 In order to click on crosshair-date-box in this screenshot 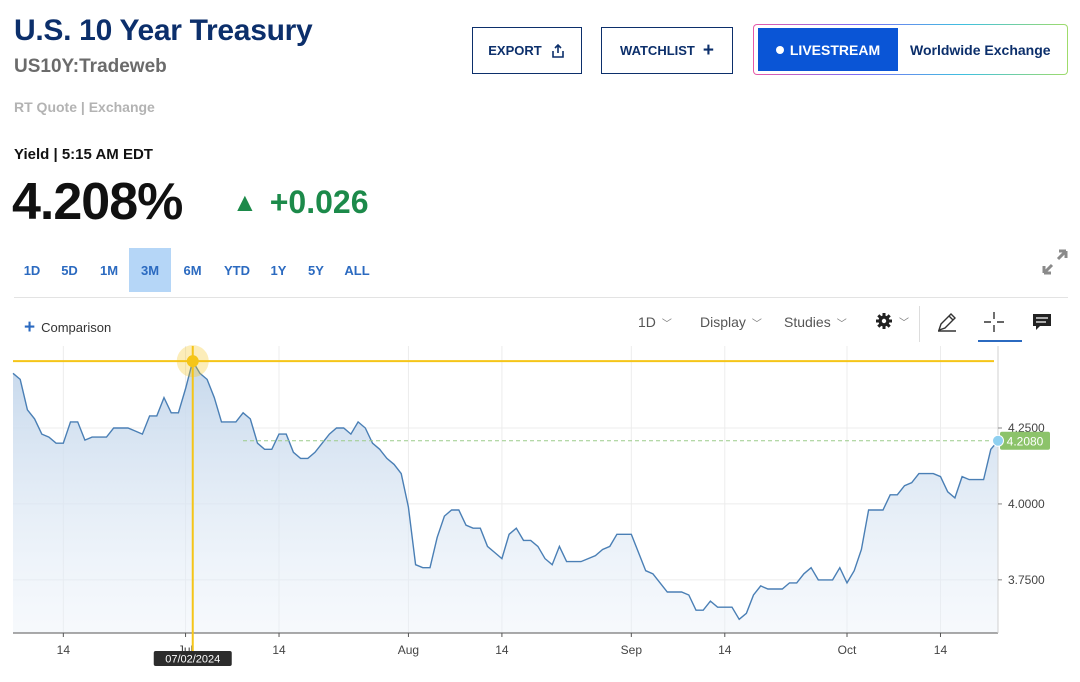, I will do `click(192, 658)`.